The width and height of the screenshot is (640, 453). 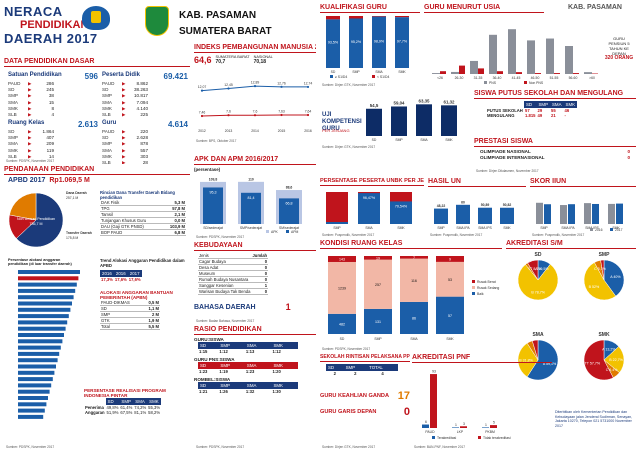 What do you see at coordinates (542, 360) in the screenshot?
I see `pie-slice` at bounding box center [542, 360].